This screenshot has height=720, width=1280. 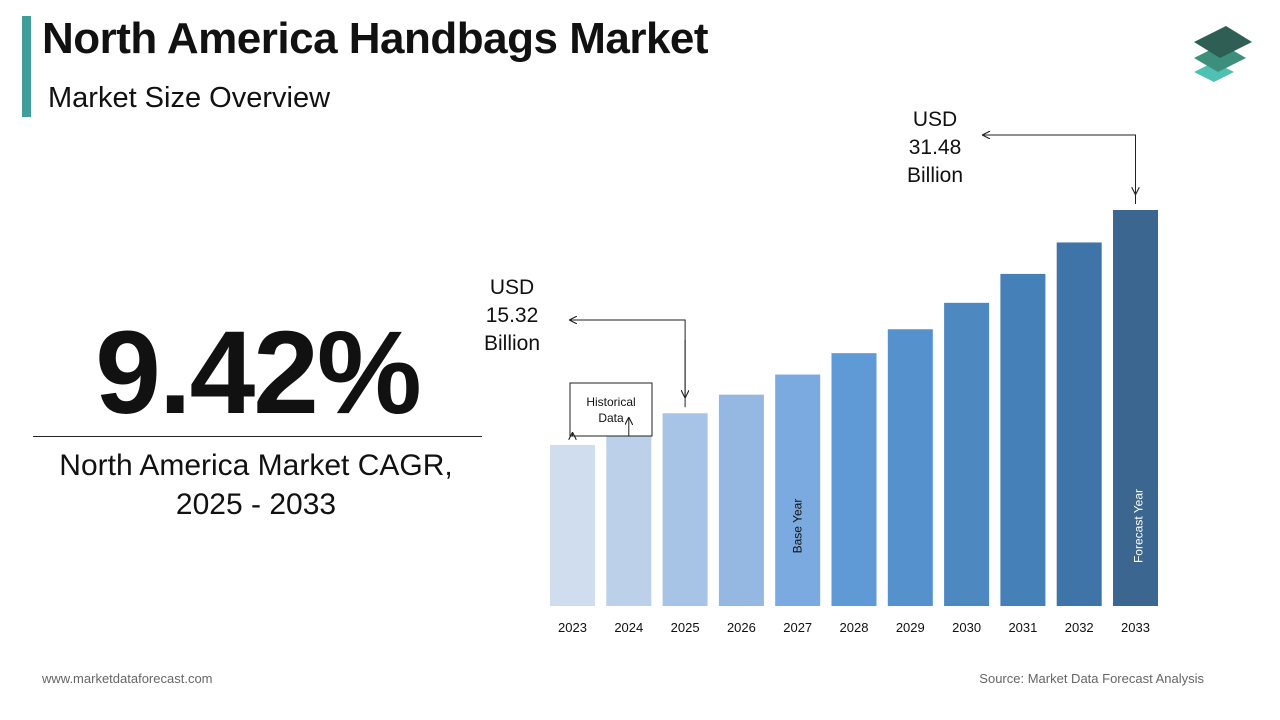 What do you see at coordinates (1135, 627) in the screenshot?
I see `tick-label-2033: 2033` at bounding box center [1135, 627].